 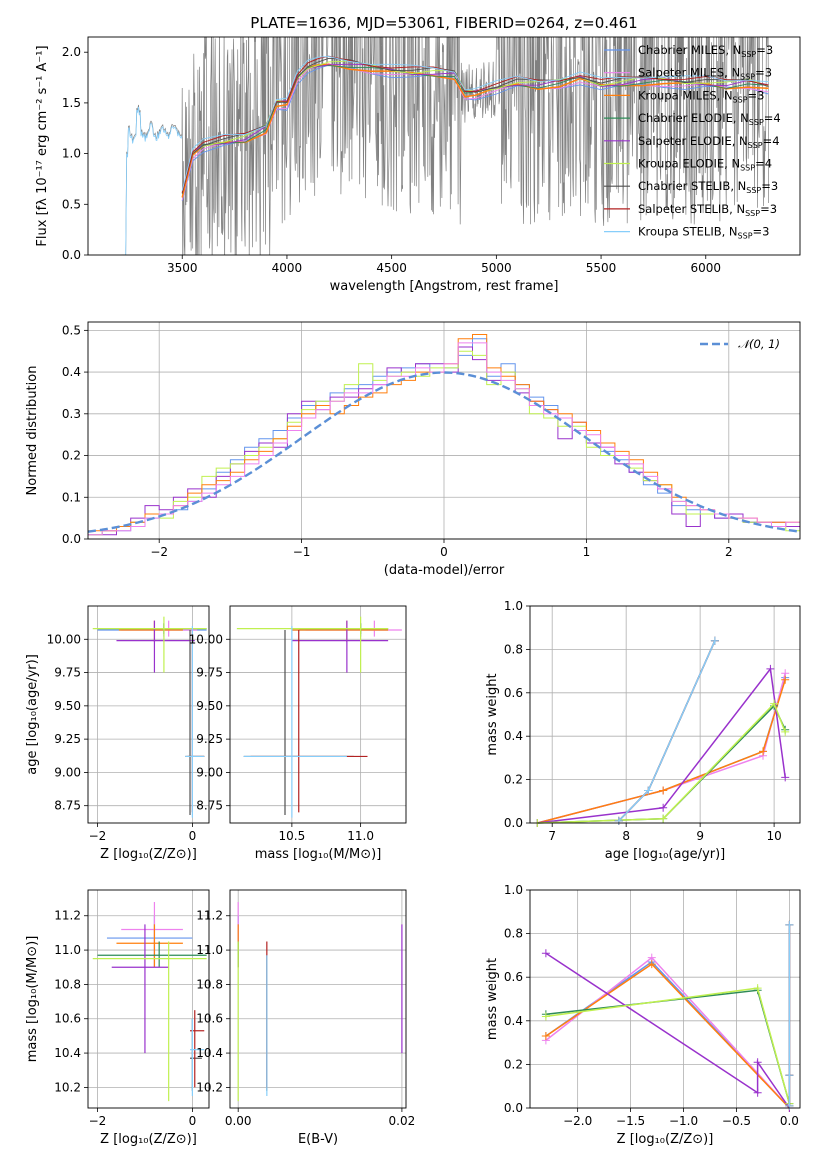 What do you see at coordinates (32, 999) in the screenshot?
I see `y-axis-label: mass [log₁₀(M/M⊙)]` at bounding box center [32, 999].